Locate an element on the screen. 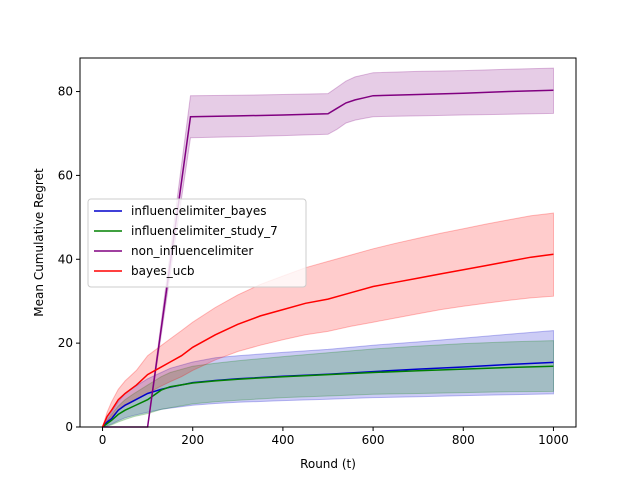 This screenshot has height=480, width=640. legend-label-influencelimiter-study-7: influencelimiter_study_7 is located at coordinates (204, 231).